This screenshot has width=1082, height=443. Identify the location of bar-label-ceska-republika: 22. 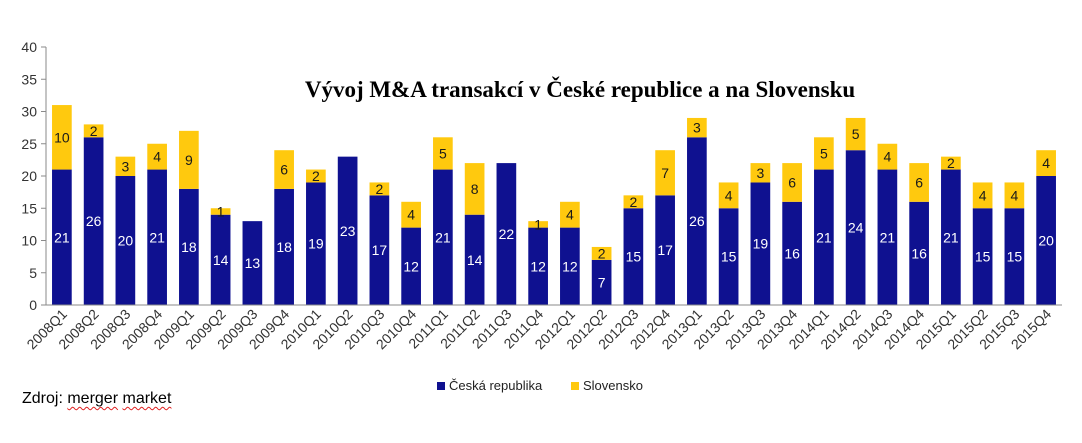
(507, 234).